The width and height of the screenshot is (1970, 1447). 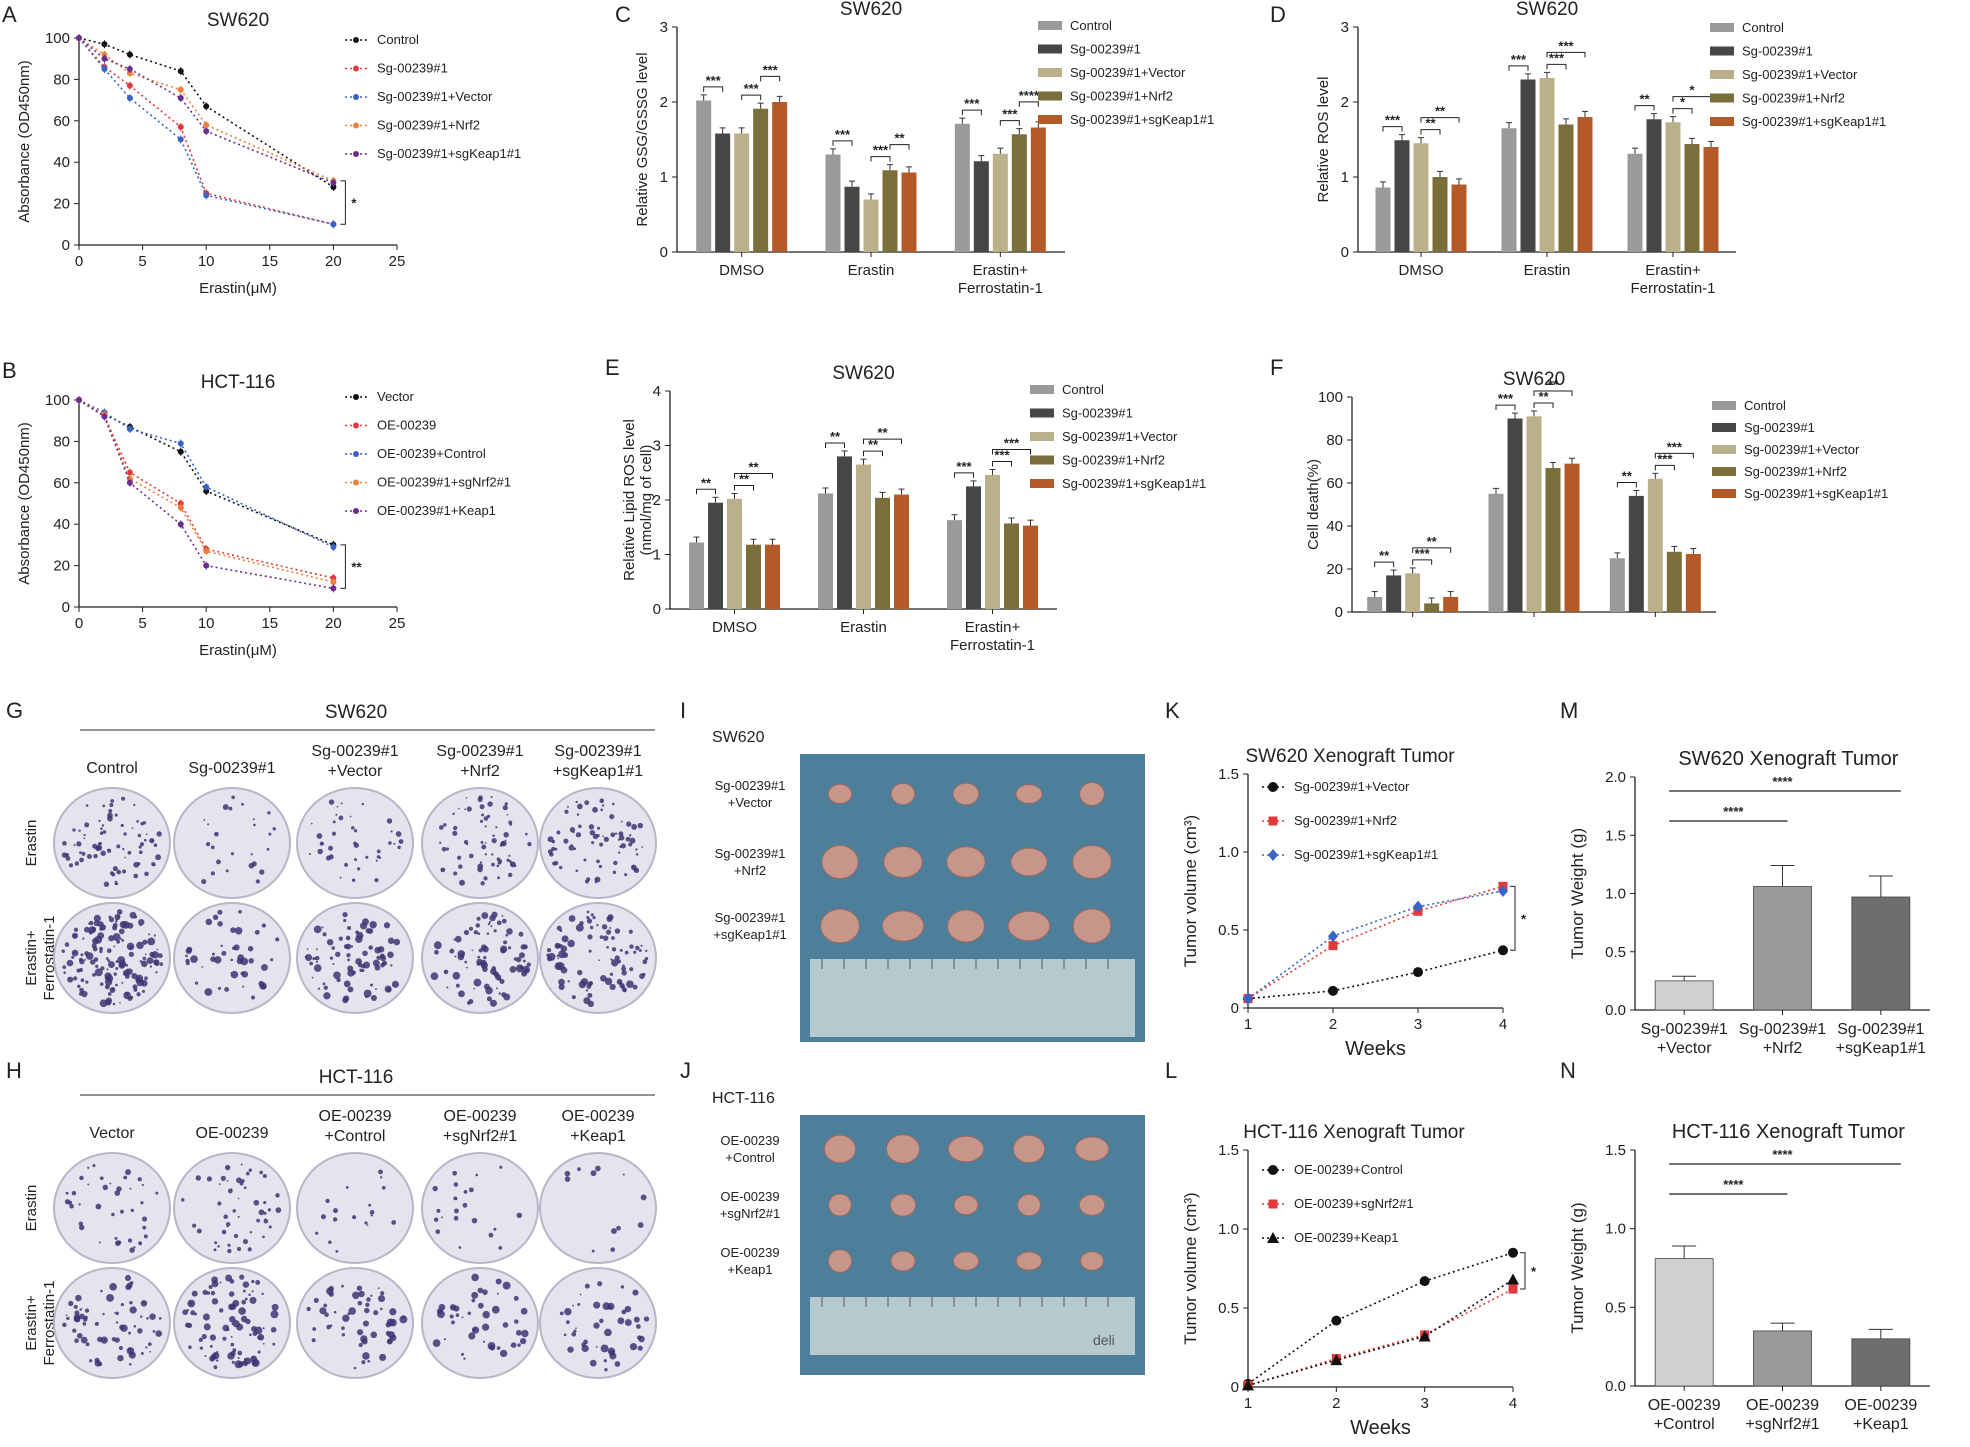 What do you see at coordinates (1684, 1415) in the screenshot?
I see `x-tick-label: OE-00239 +Control` at bounding box center [1684, 1415].